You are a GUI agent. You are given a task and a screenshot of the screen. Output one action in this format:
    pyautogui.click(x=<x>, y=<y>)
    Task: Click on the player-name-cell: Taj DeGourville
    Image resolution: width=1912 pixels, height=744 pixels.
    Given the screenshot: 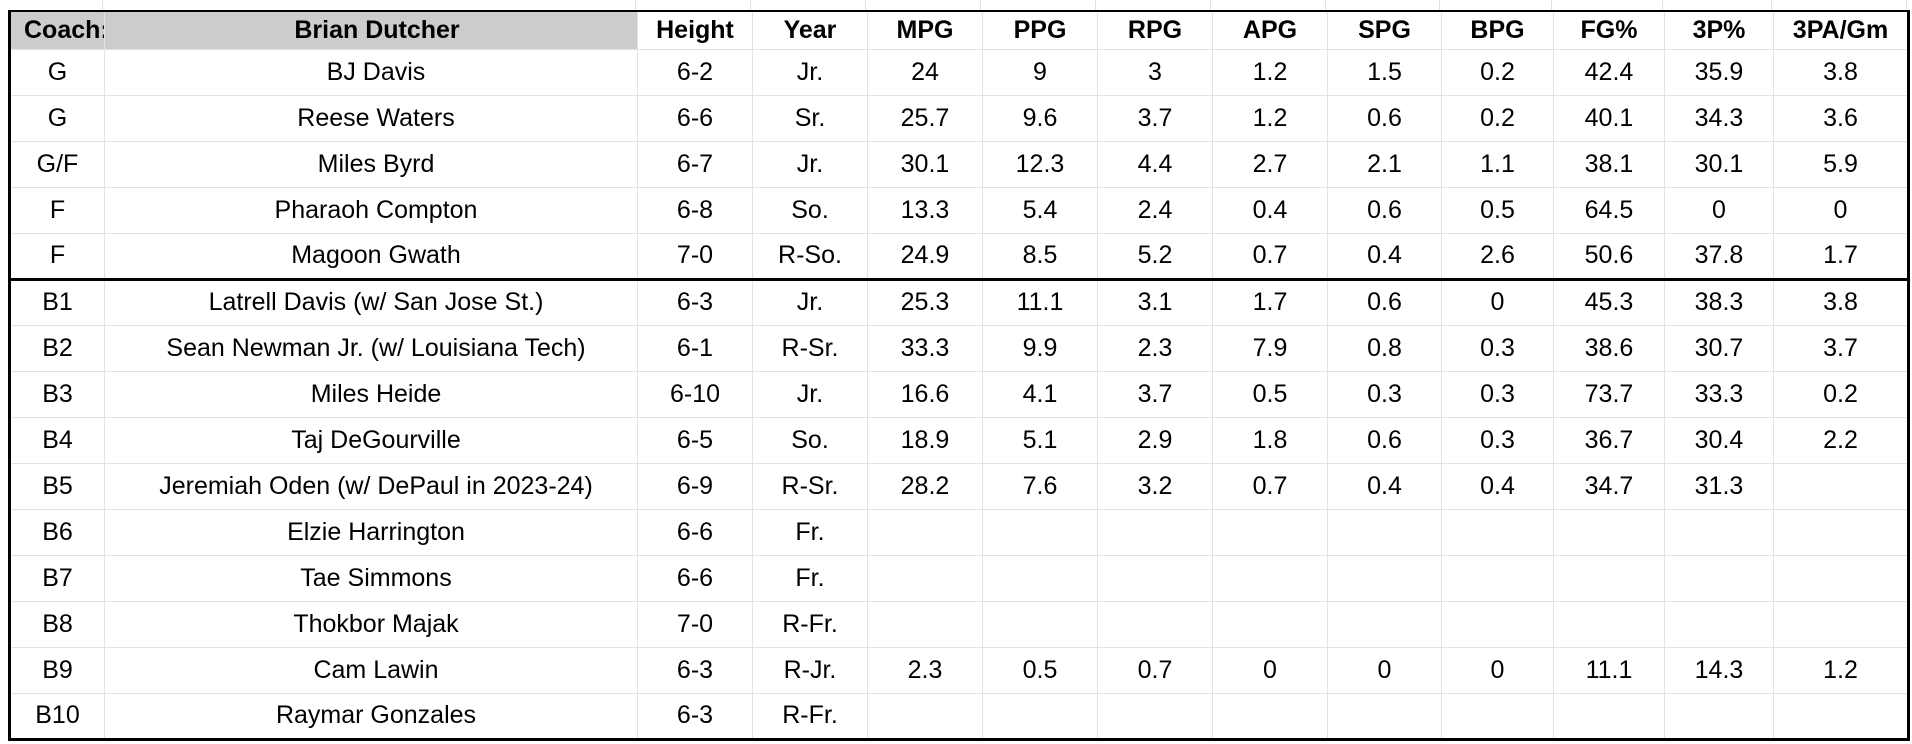 What is the action you would take?
    pyautogui.click(x=371, y=440)
    